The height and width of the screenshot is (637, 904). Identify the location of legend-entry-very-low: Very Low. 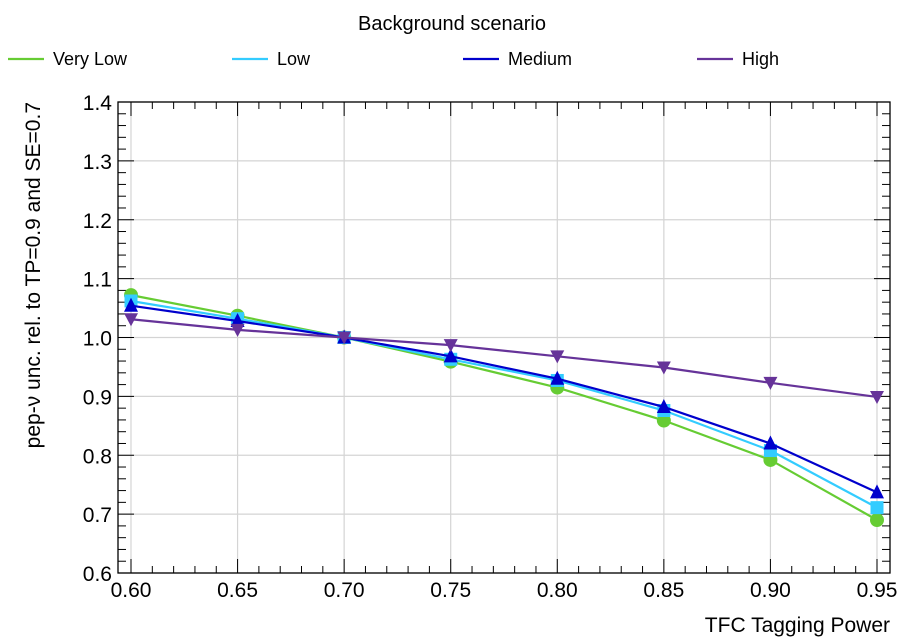
(68, 59).